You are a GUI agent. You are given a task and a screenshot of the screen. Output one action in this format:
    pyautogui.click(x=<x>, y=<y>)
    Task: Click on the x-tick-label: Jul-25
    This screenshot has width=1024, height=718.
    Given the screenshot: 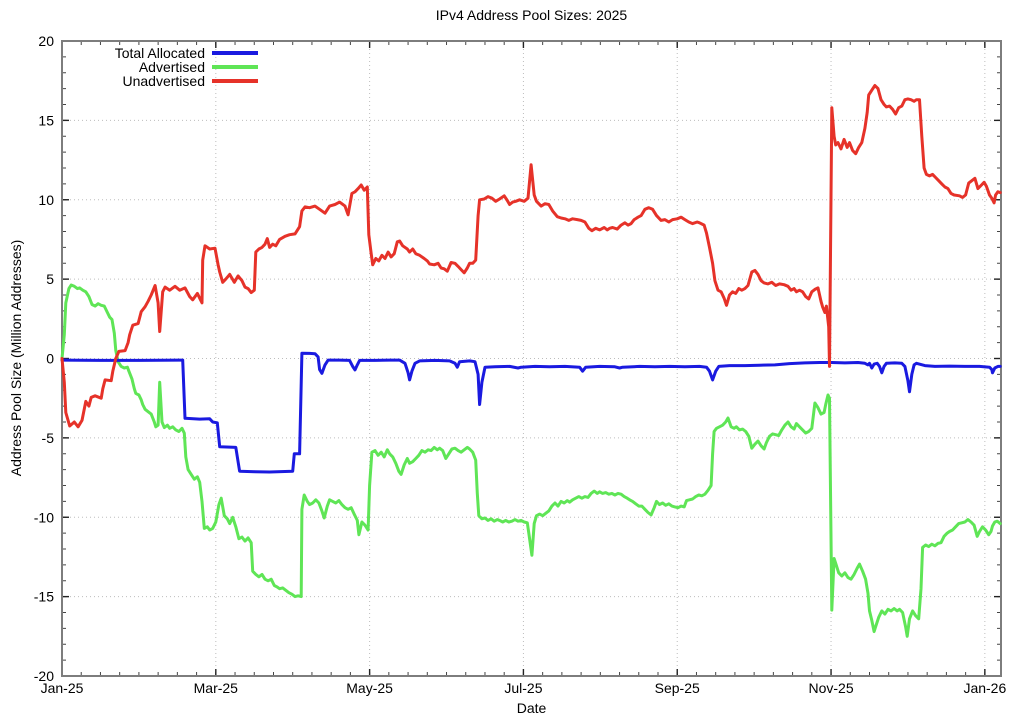 What is the action you would take?
    pyautogui.click(x=523, y=688)
    